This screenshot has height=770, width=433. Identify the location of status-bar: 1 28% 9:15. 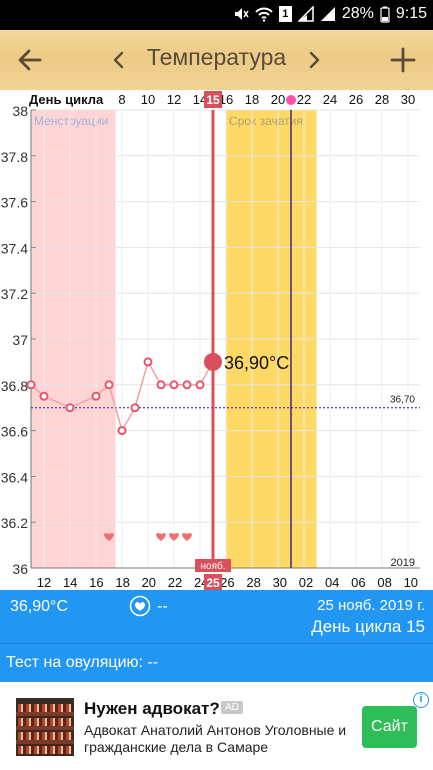
(216, 15).